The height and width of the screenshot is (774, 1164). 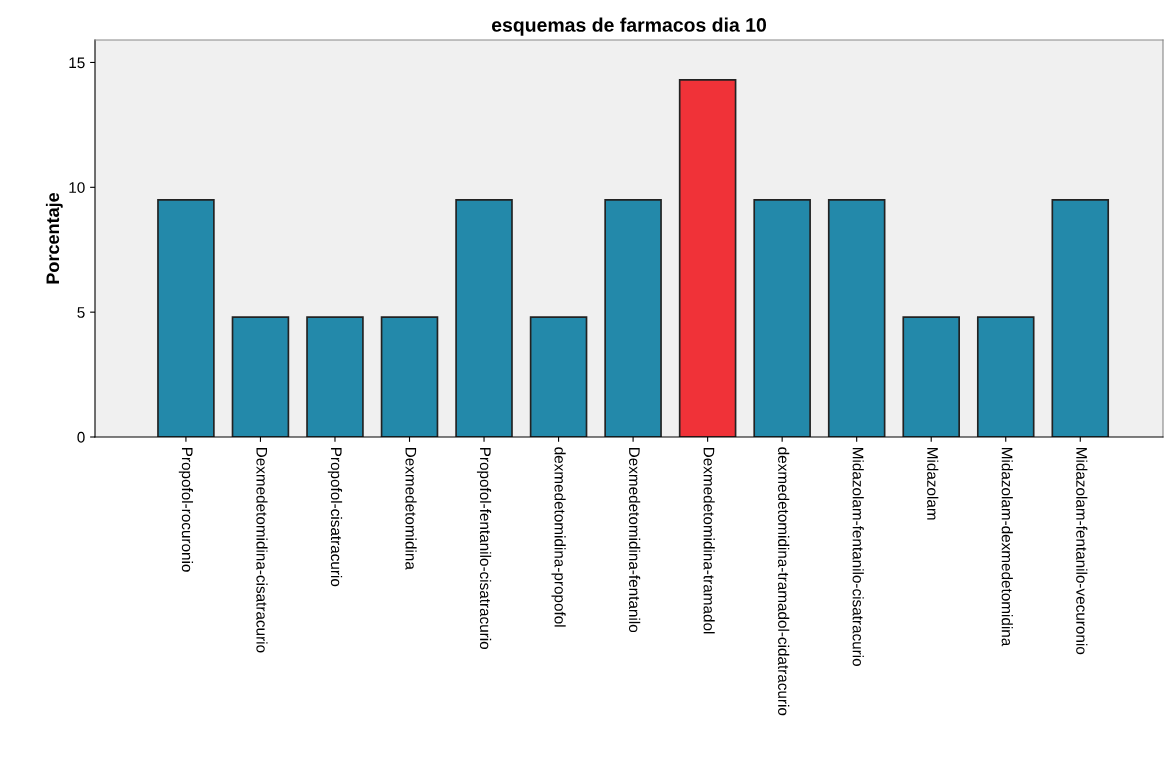 What do you see at coordinates (81, 437) in the screenshot?
I see `y-tick-label: 0` at bounding box center [81, 437].